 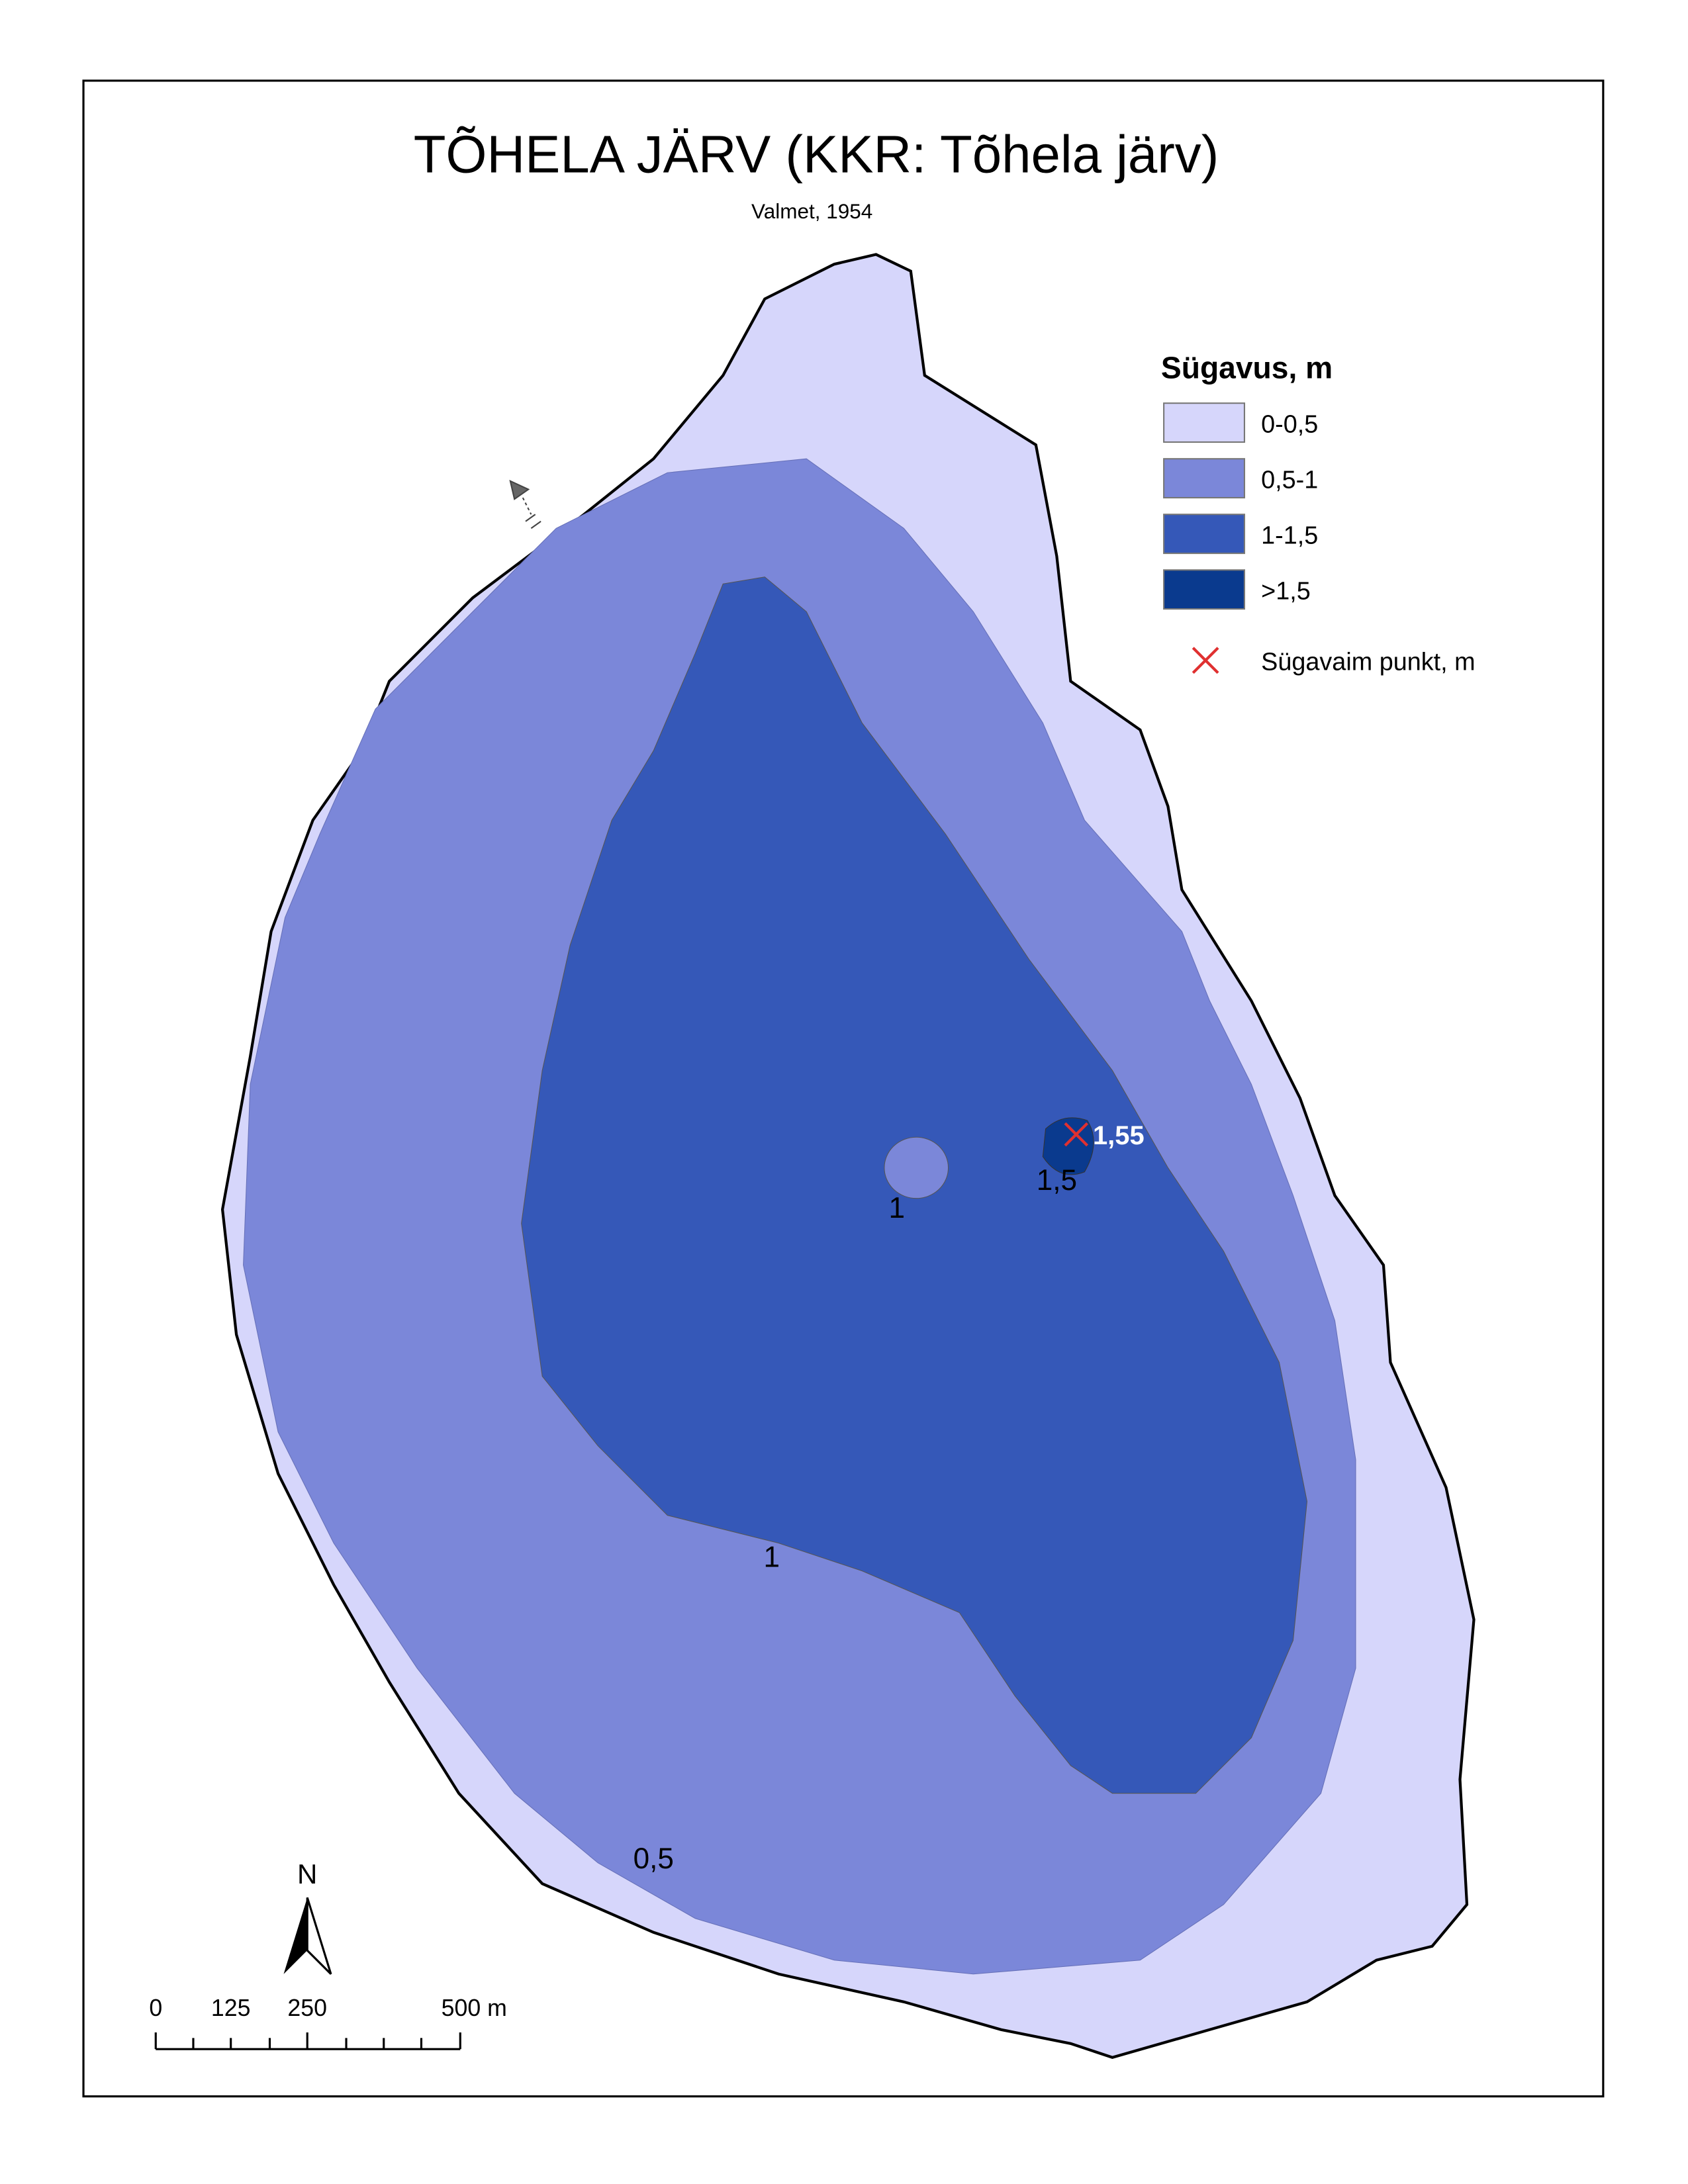 I want to click on legend-label: 1-1,5, so click(x=1289, y=535).